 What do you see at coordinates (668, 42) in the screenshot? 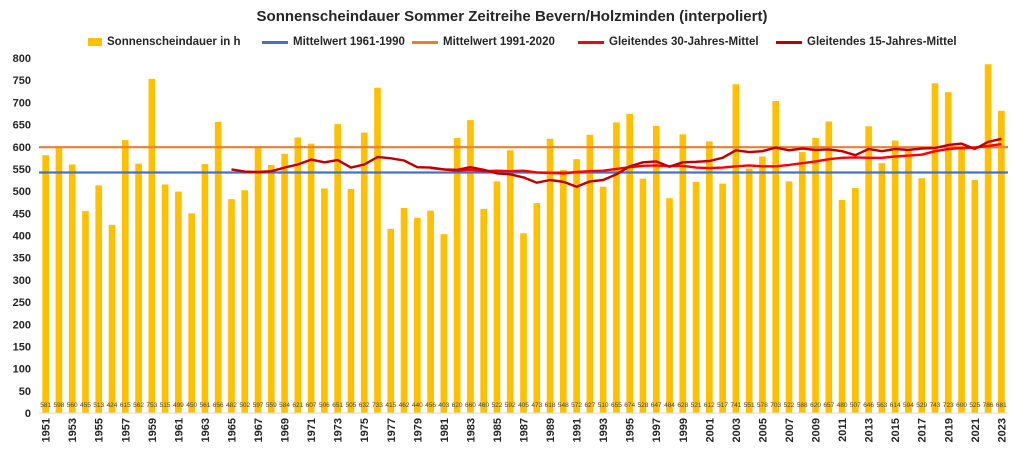
I see `legend-item-moving-30: Gleitendes 30-Jahres-Mittel` at bounding box center [668, 42].